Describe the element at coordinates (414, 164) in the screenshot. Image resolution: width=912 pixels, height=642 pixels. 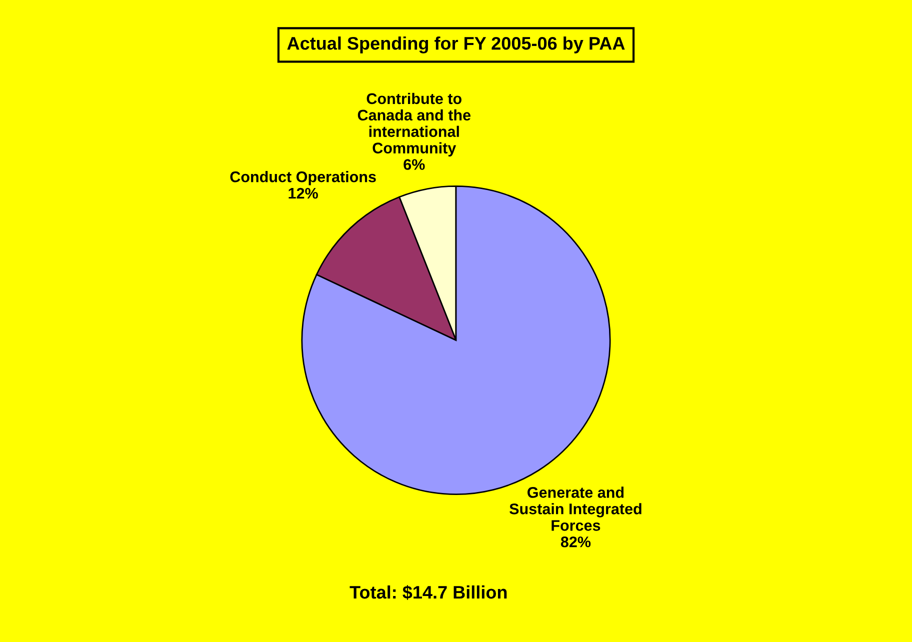
I see `data-label: 6%` at that location.